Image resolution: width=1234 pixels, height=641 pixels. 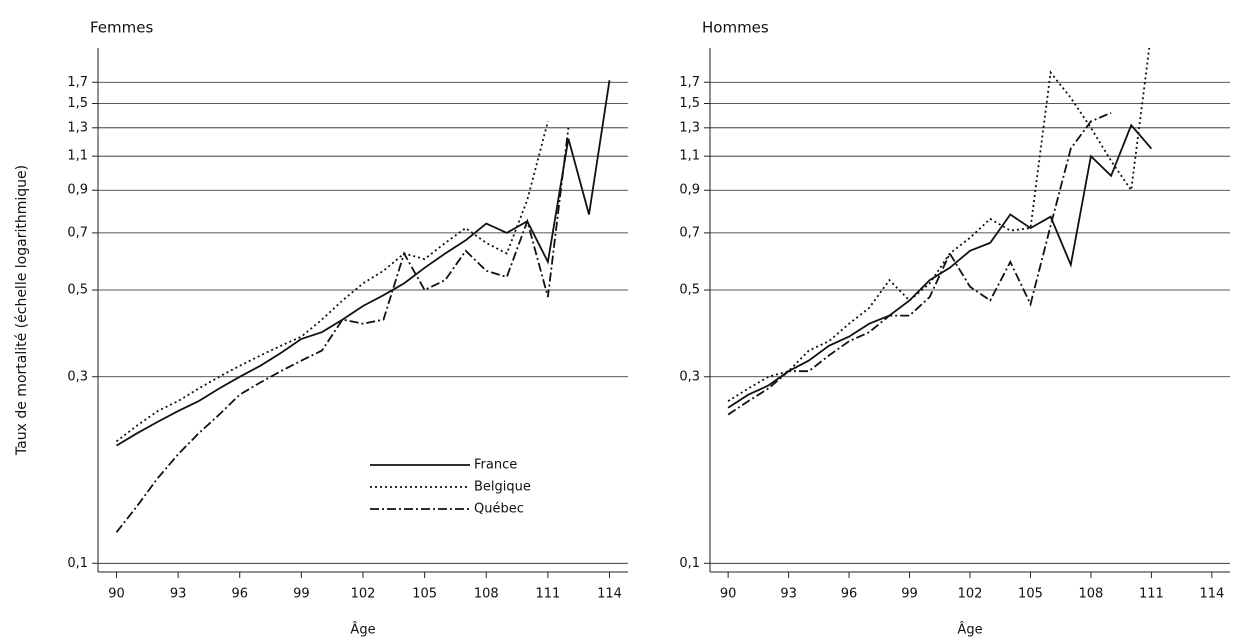 What do you see at coordinates (735, 28) in the screenshot?
I see `panel-title: Hommes` at bounding box center [735, 28].